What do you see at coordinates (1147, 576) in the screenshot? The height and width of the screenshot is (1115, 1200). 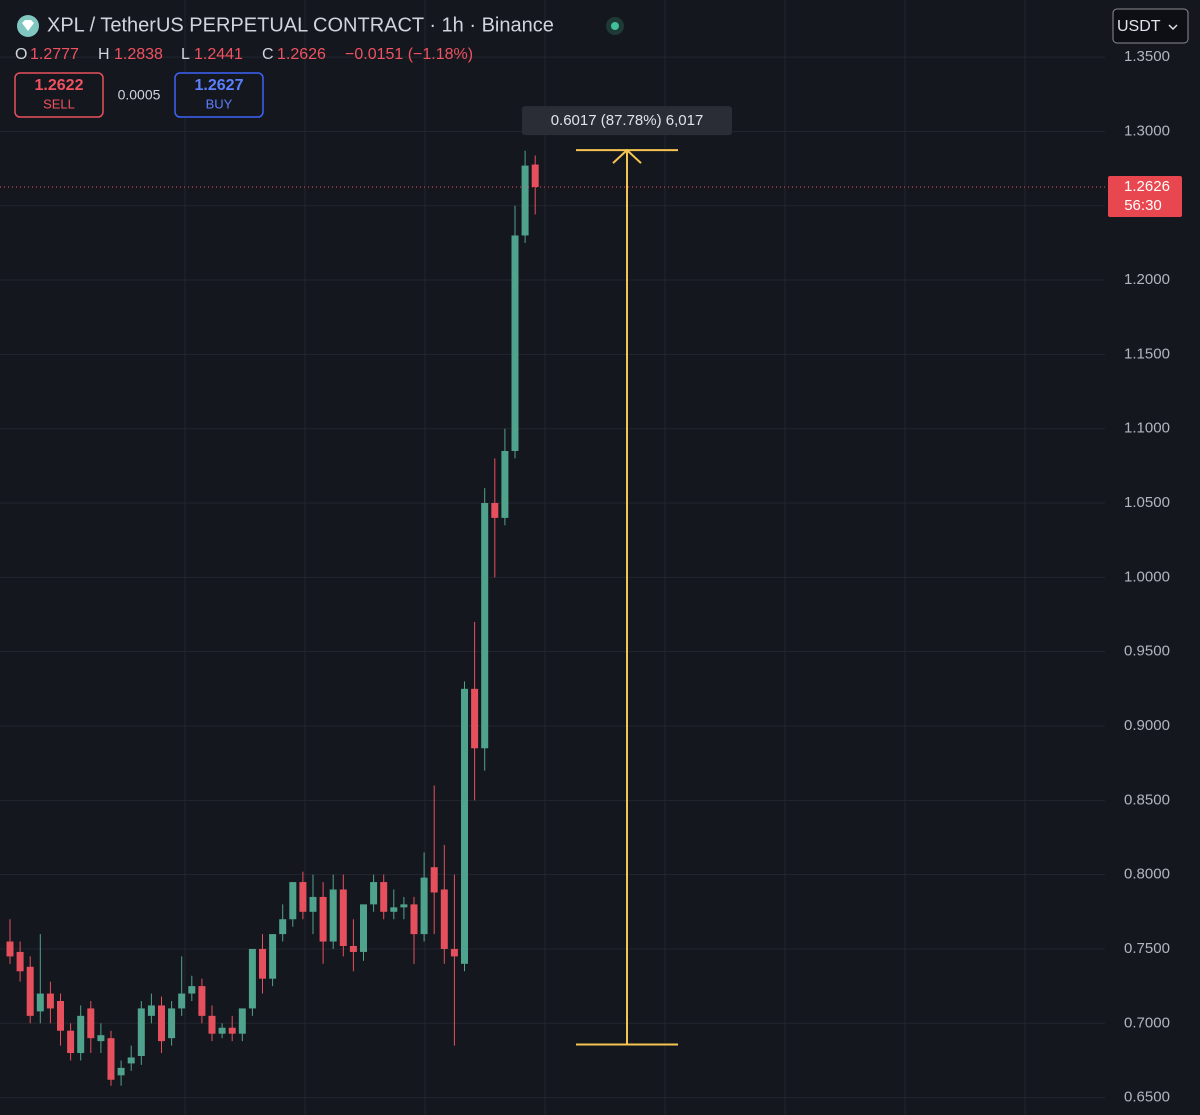 I see `y-tick-label: 1.0000` at bounding box center [1147, 576].